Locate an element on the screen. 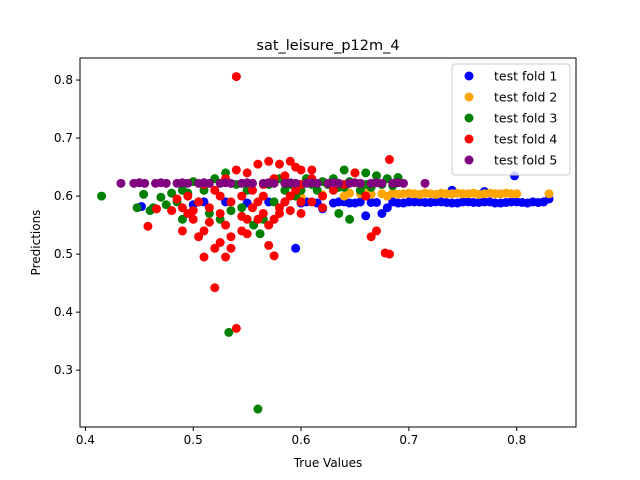 This screenshot has width=640, height=480. x-tick-label: 0.8 is located at coordinates (516, 440).